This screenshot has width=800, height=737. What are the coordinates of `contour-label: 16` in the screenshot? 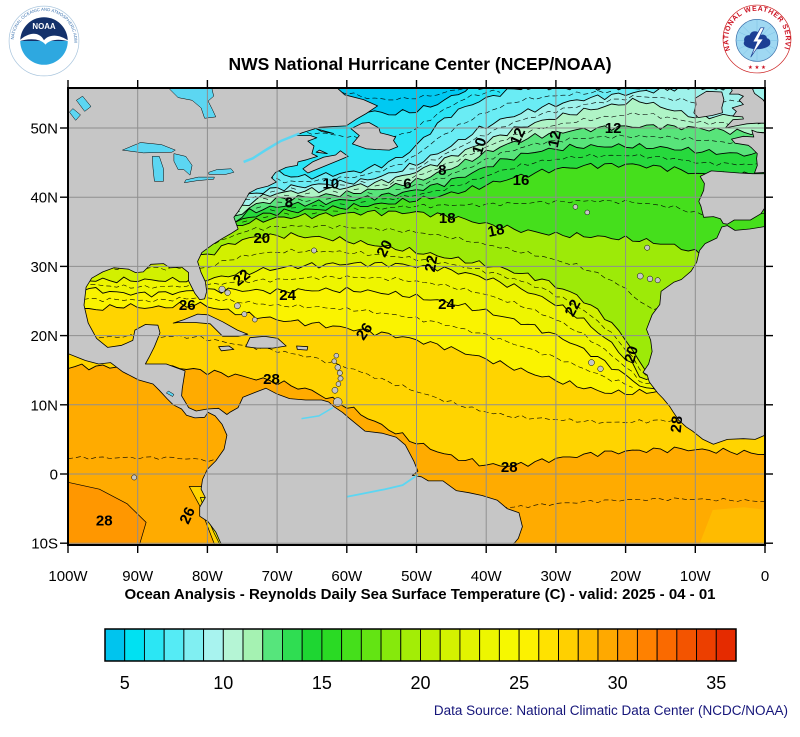 It's located at (521, 180).